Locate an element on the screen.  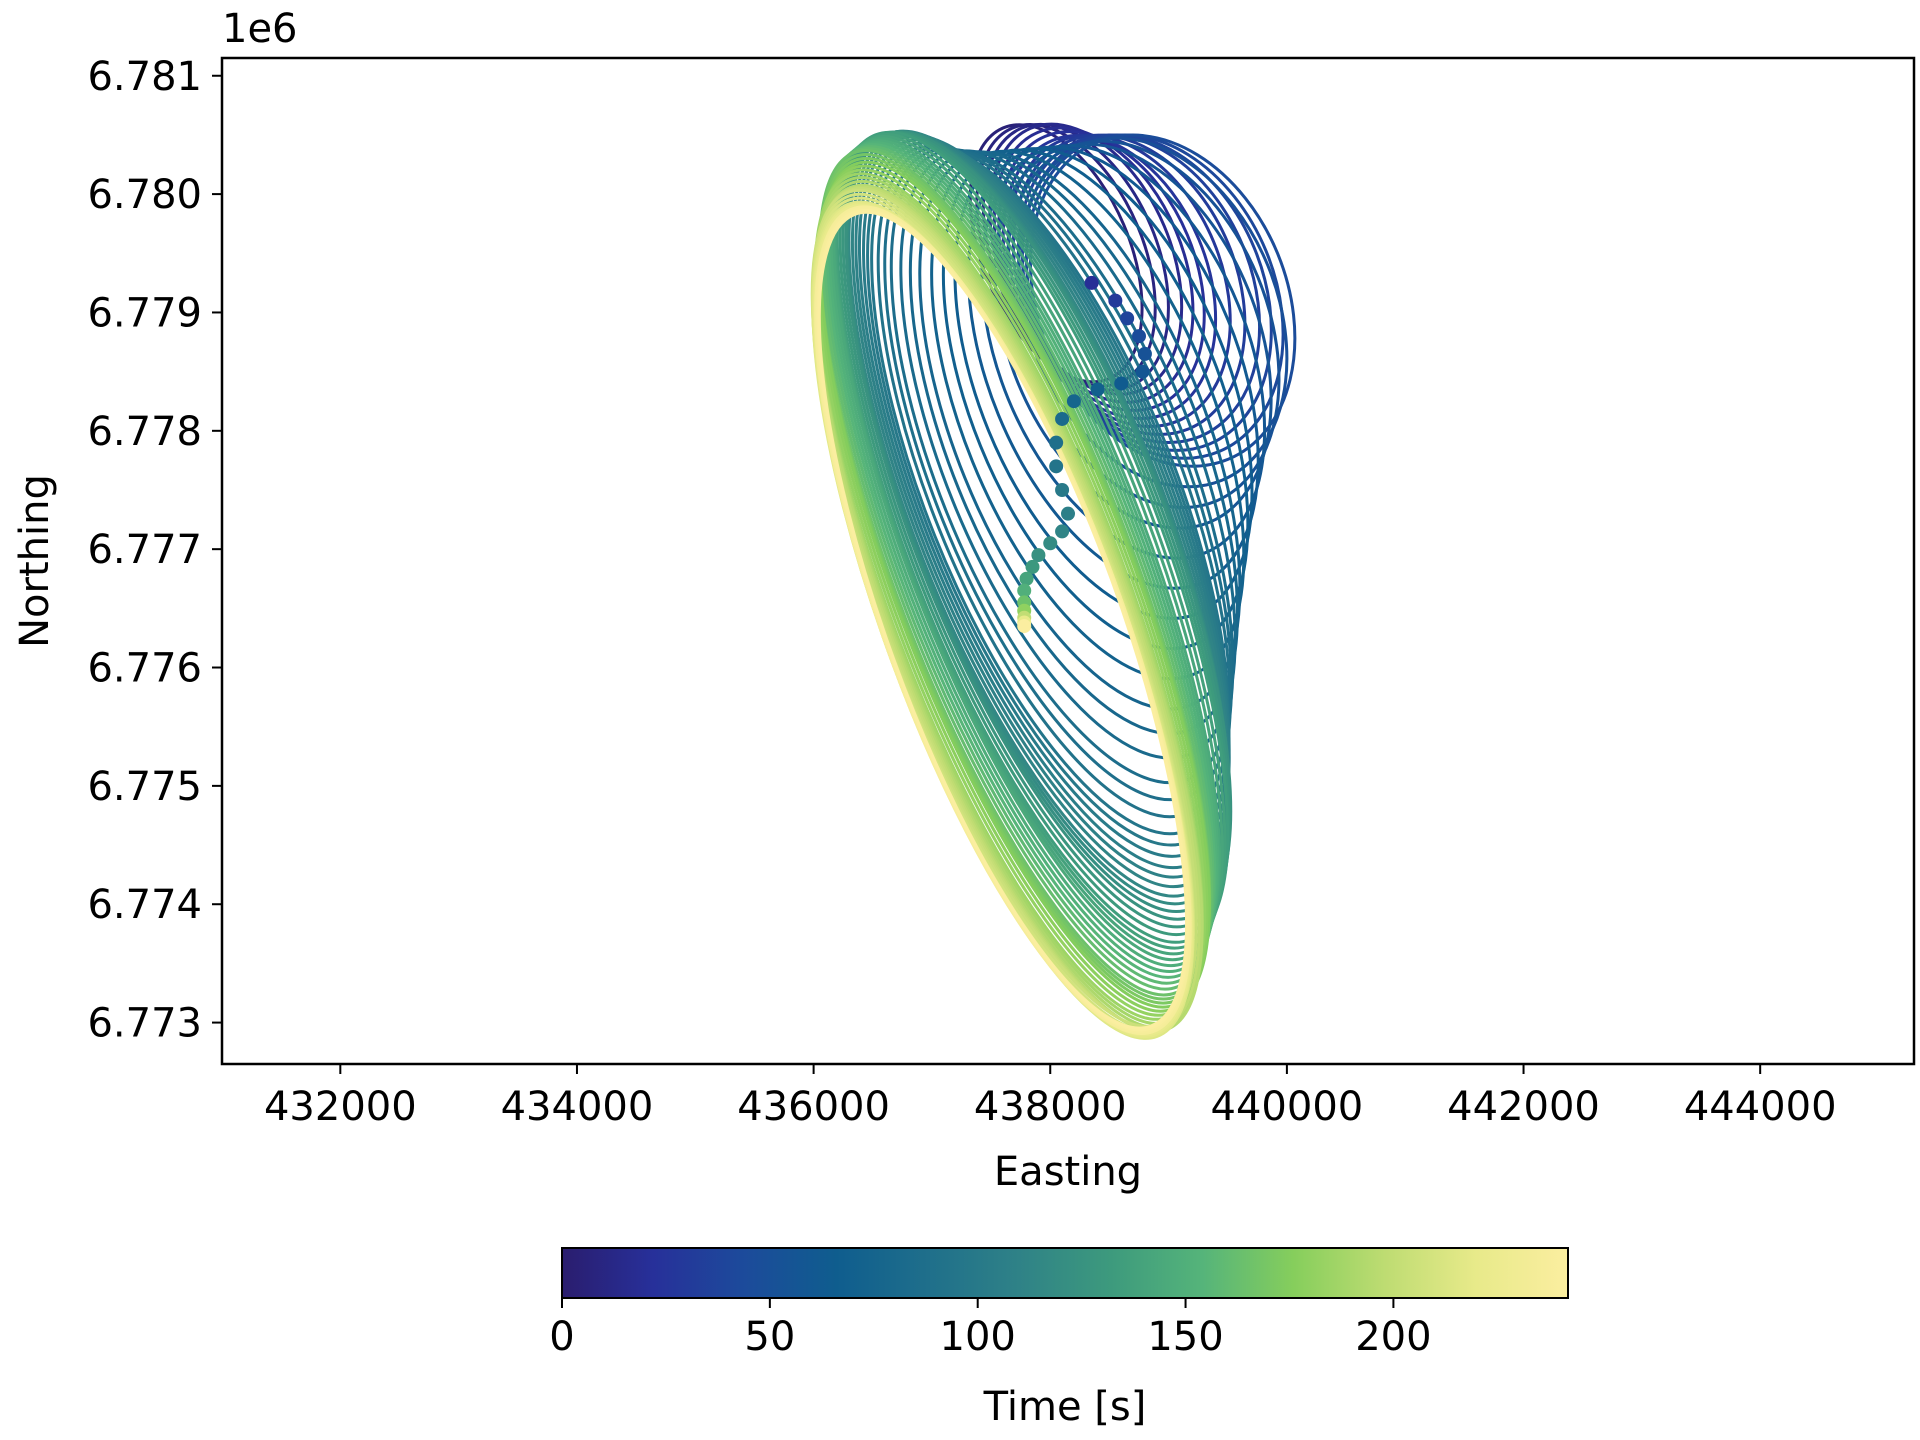
colorbar-ticks: 0 50 100 150 200 is located at coordinates (990, 1329).